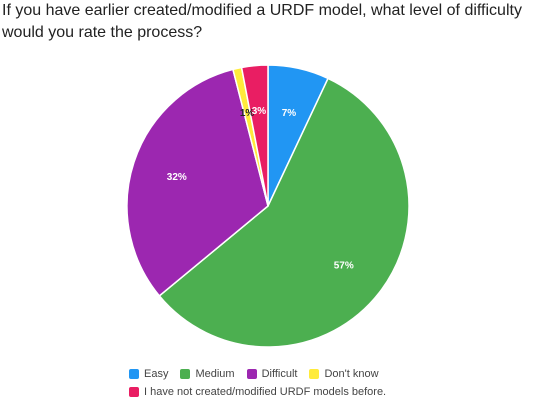 The height and width of the screenshot is (417, 537). I want to click on legend-swatch-difficult, so click(251, 374).